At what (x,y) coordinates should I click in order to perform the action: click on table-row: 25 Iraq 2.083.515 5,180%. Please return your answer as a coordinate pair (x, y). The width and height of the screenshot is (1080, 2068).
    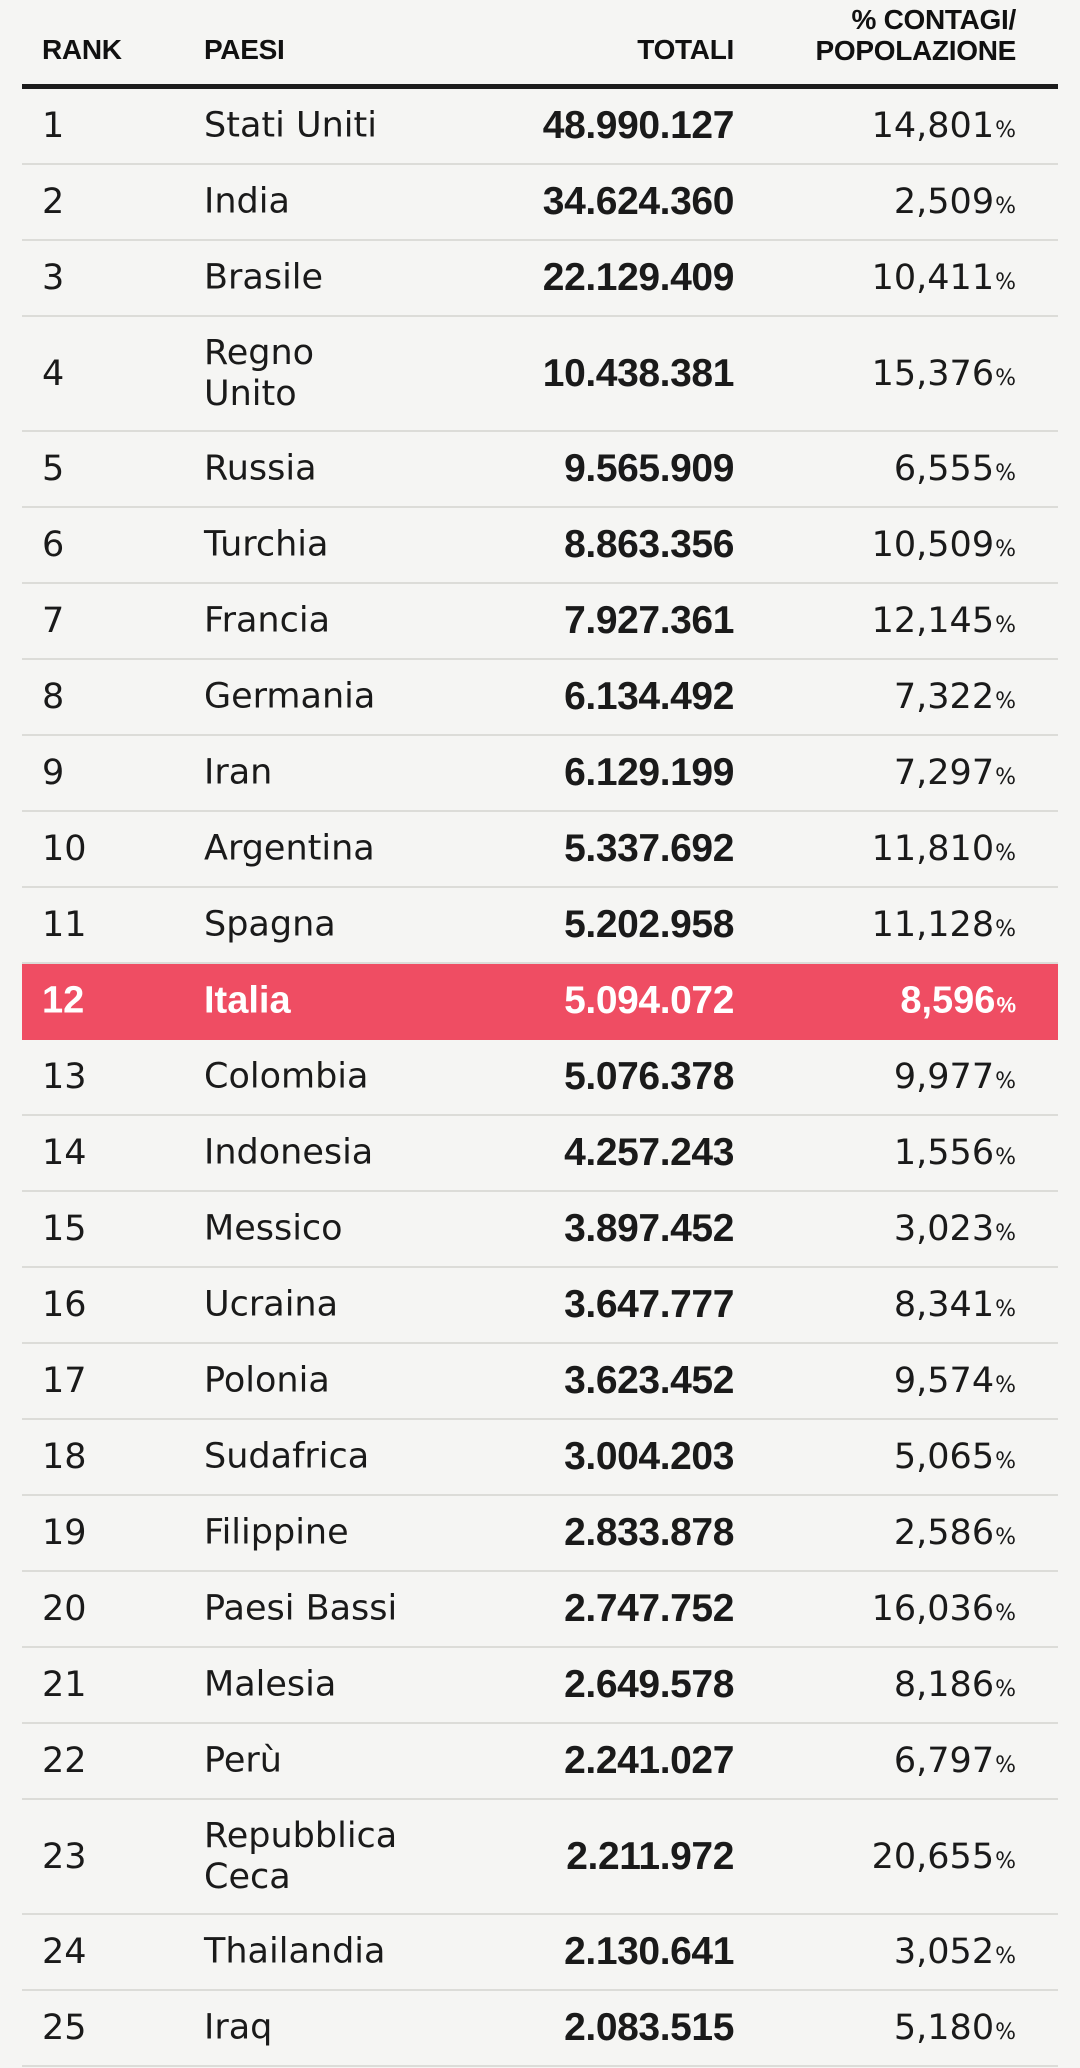
    Looking at the image, I should click on (540, 2029).